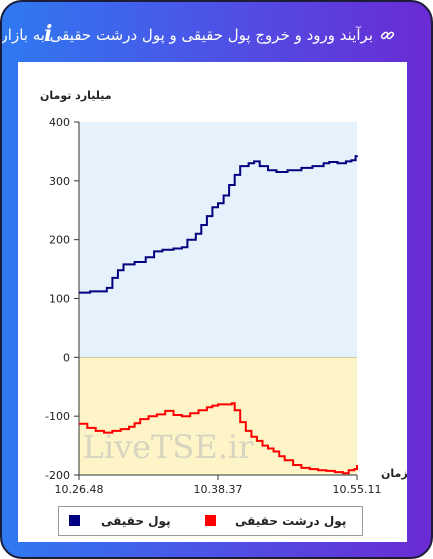  What do you see at coordinates (59, 299) in the screenshot?
I see `y-tick-label: 100` at bounding box center [59, 299].